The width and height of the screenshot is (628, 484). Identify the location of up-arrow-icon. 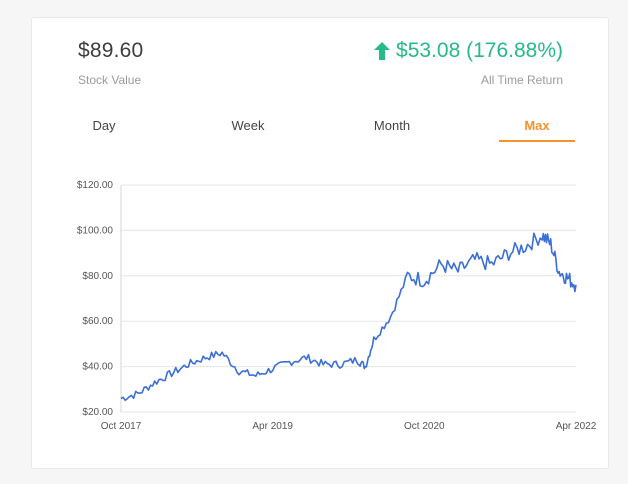
(382, 51).